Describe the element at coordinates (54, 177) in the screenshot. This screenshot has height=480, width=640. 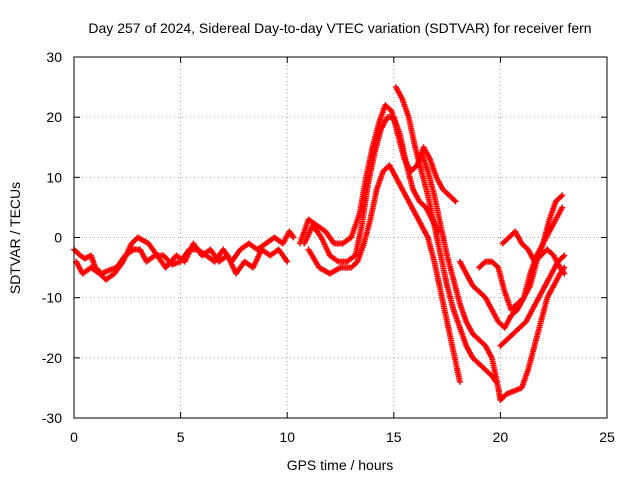
I see `y-tick-label: 10` at that location.